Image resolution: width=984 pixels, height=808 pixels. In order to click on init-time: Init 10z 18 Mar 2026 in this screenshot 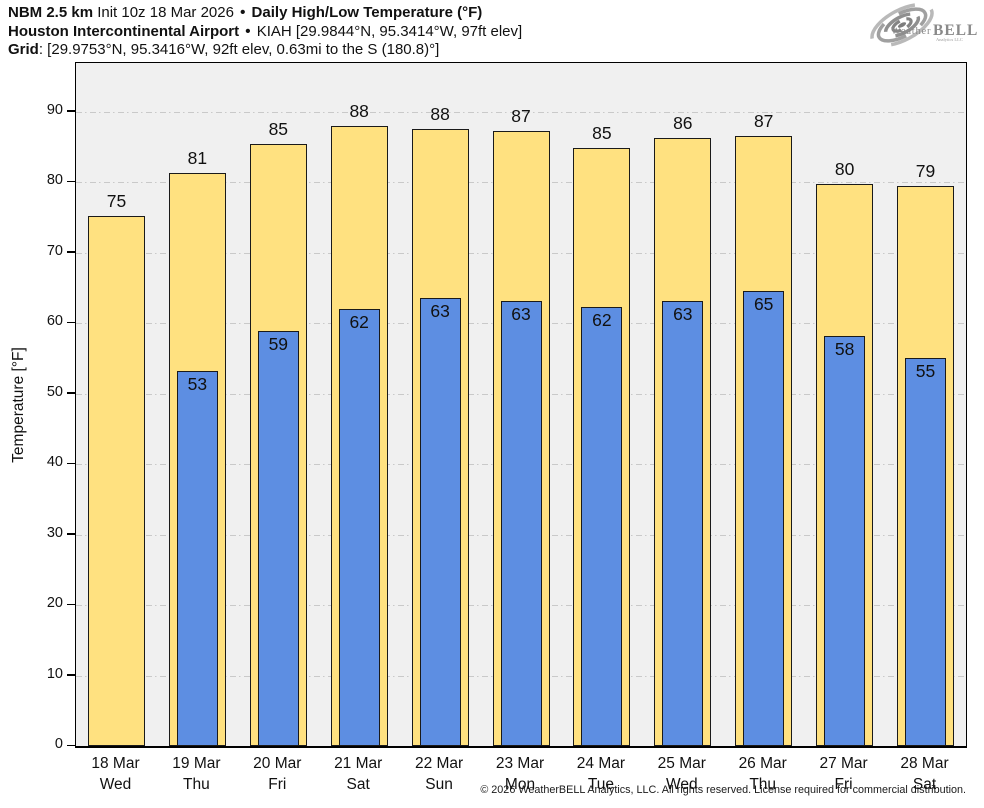, I will do `click(166, 12)`.